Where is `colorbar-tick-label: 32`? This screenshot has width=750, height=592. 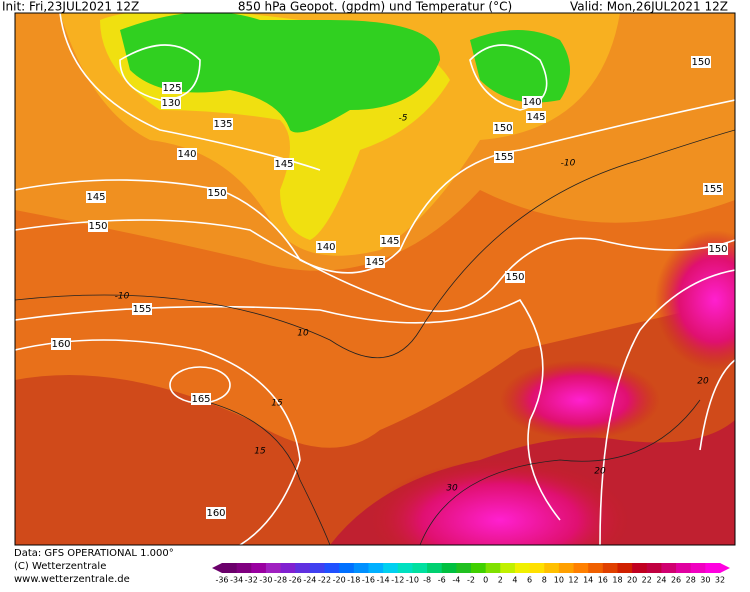
colorbar-tick-label: 32 is located at coordinates (720, 580).